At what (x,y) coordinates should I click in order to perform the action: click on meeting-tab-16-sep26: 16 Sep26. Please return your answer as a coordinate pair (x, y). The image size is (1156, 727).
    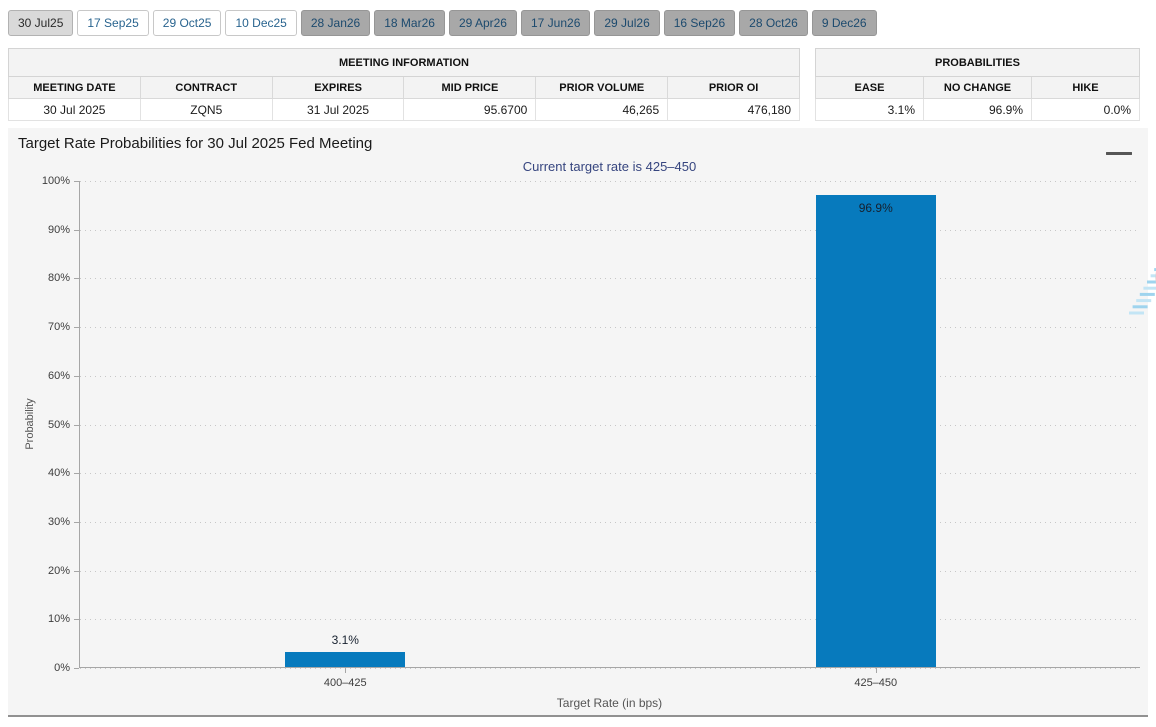
    Looking at the image, I should click on (699, 23).